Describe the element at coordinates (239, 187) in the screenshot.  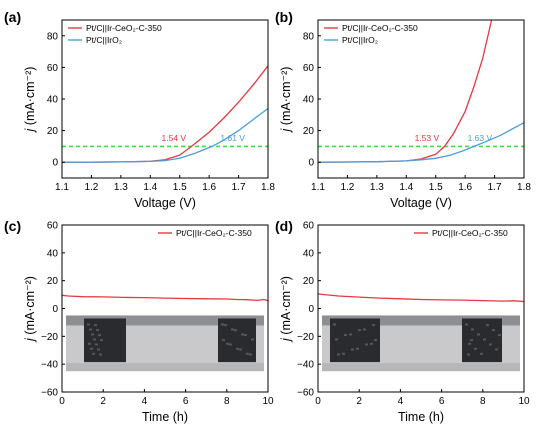
I see `x-tick-label: 1.7` at that location.